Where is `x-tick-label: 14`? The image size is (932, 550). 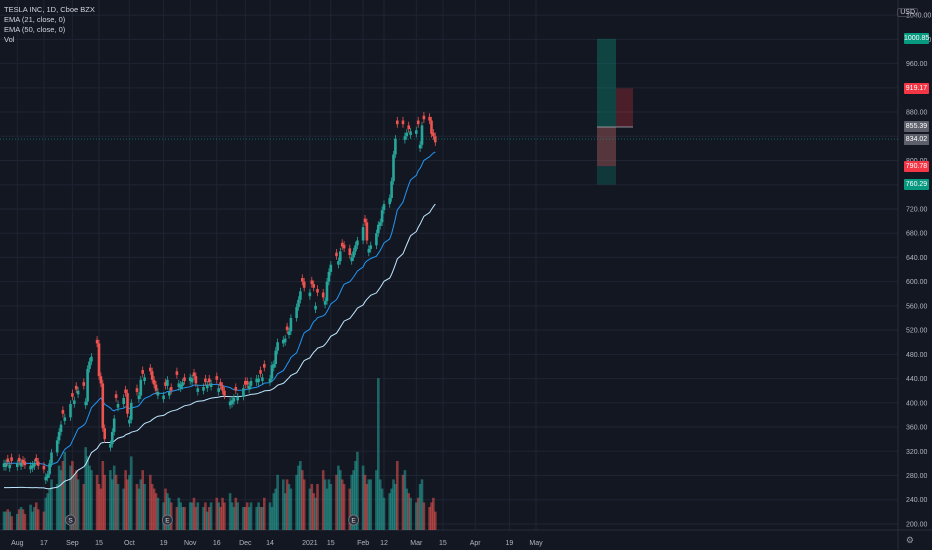 x-tick-label: 14 is located at coordinates (270, 543).